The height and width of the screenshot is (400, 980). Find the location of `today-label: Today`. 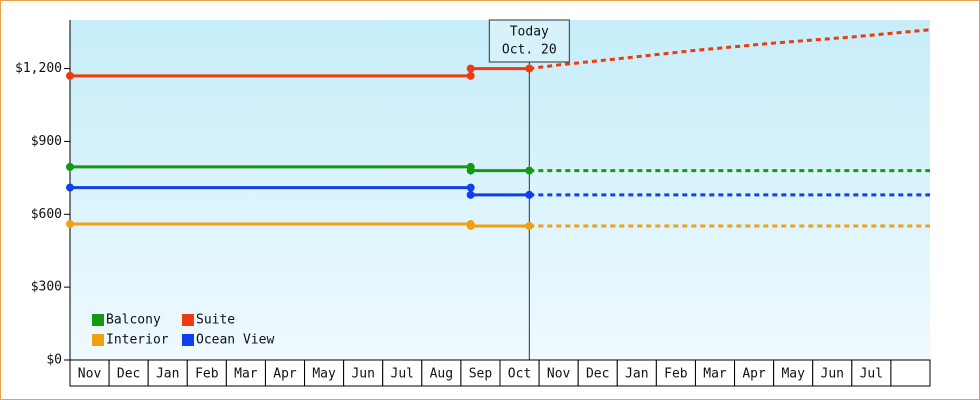

today-label: Today is located at coordinates (529, 32).